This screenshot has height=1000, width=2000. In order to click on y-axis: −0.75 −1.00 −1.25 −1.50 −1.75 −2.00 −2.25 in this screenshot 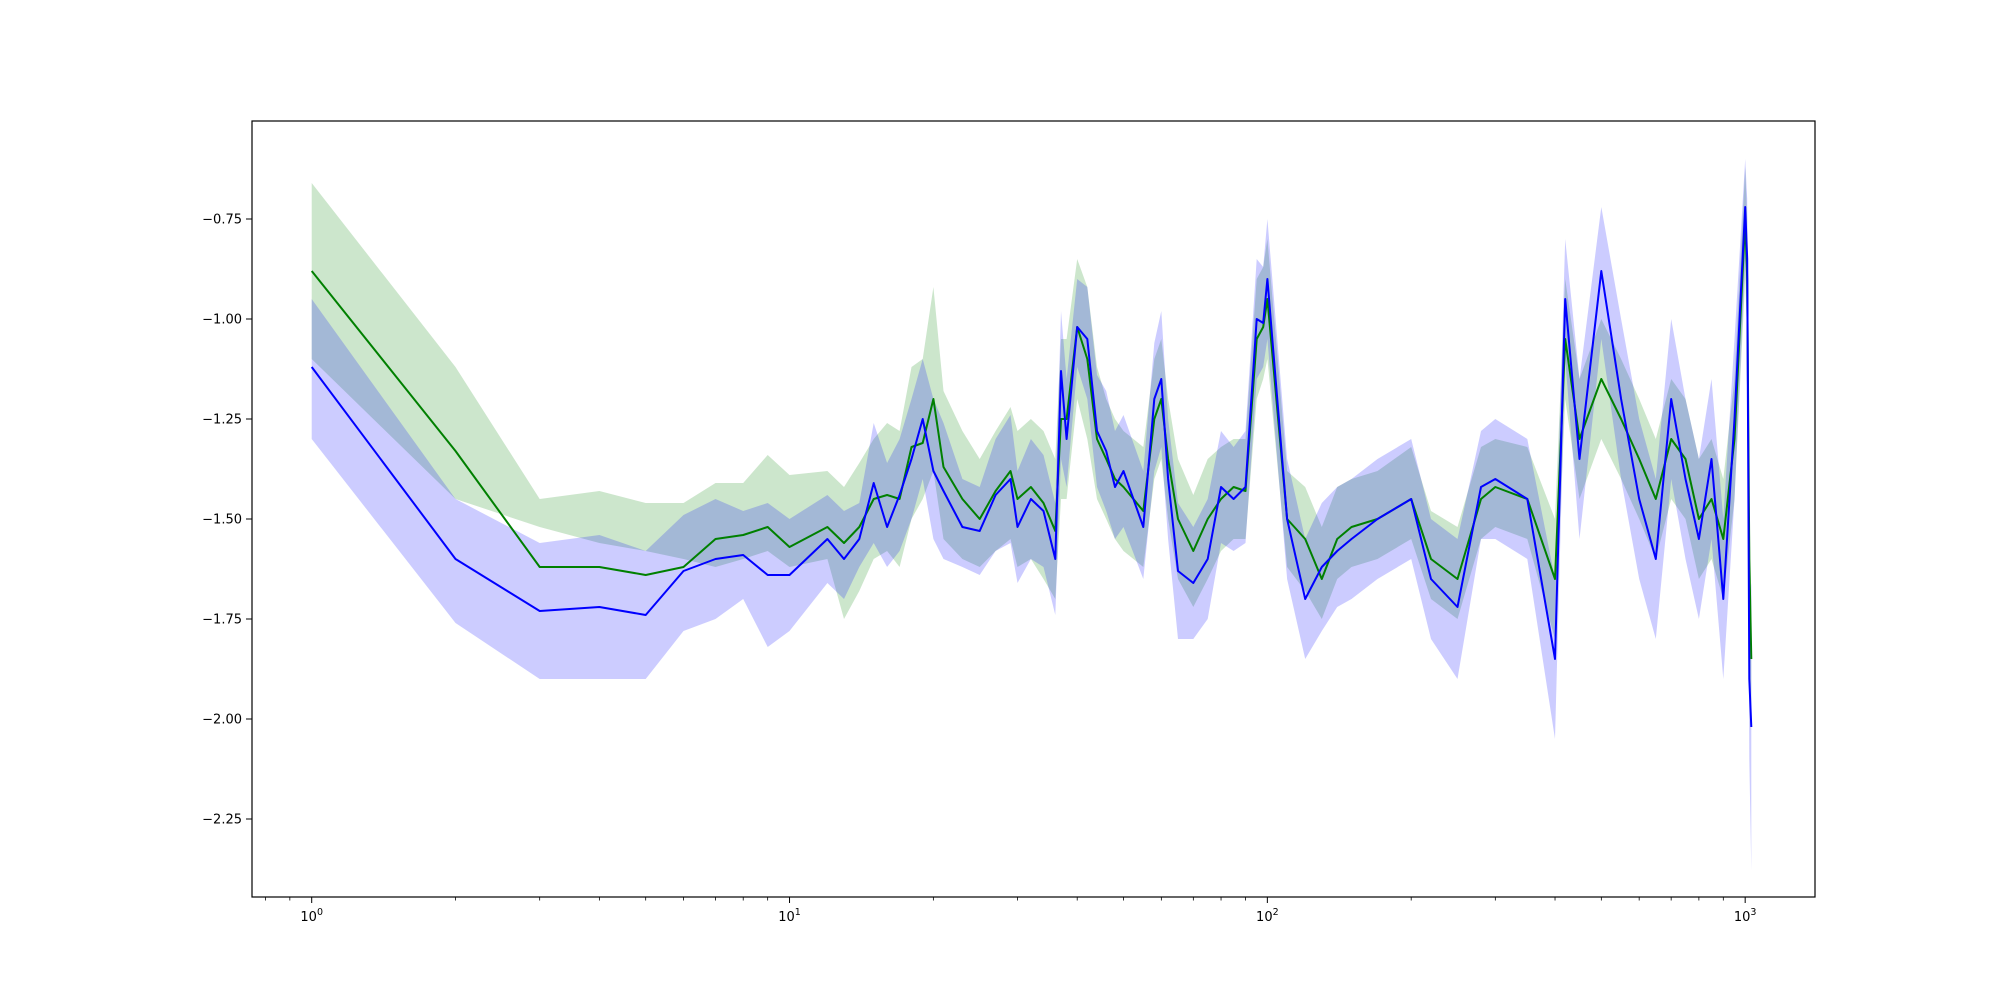, I will do `click(227, 520)`.